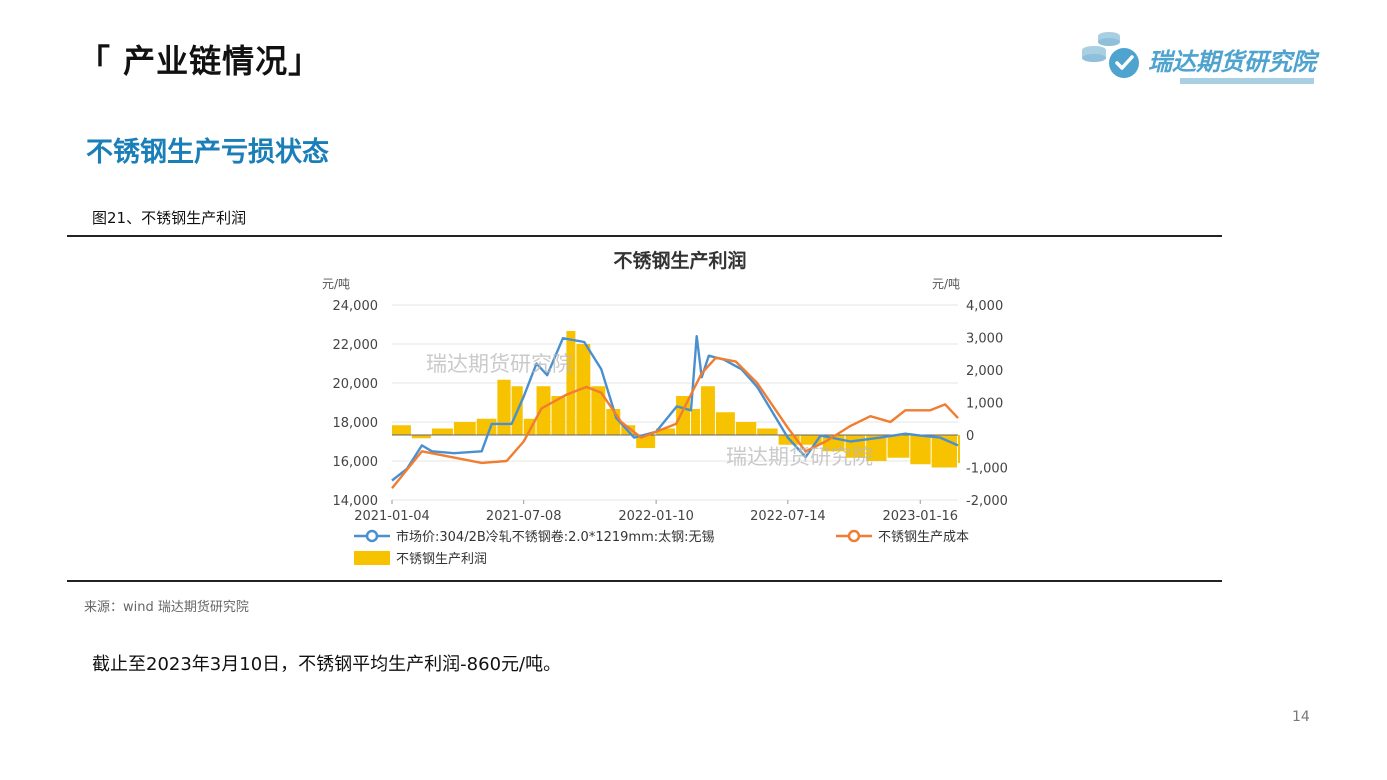  What do you see at coordinates (984, 371) in the screenshot?
I see `y-right-tick-label: 2,000` at bounding box center [984, 371].